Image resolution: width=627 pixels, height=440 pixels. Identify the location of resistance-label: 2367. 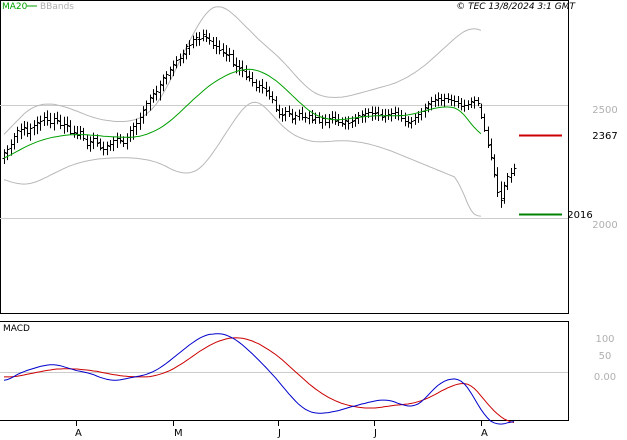
(604, 136).